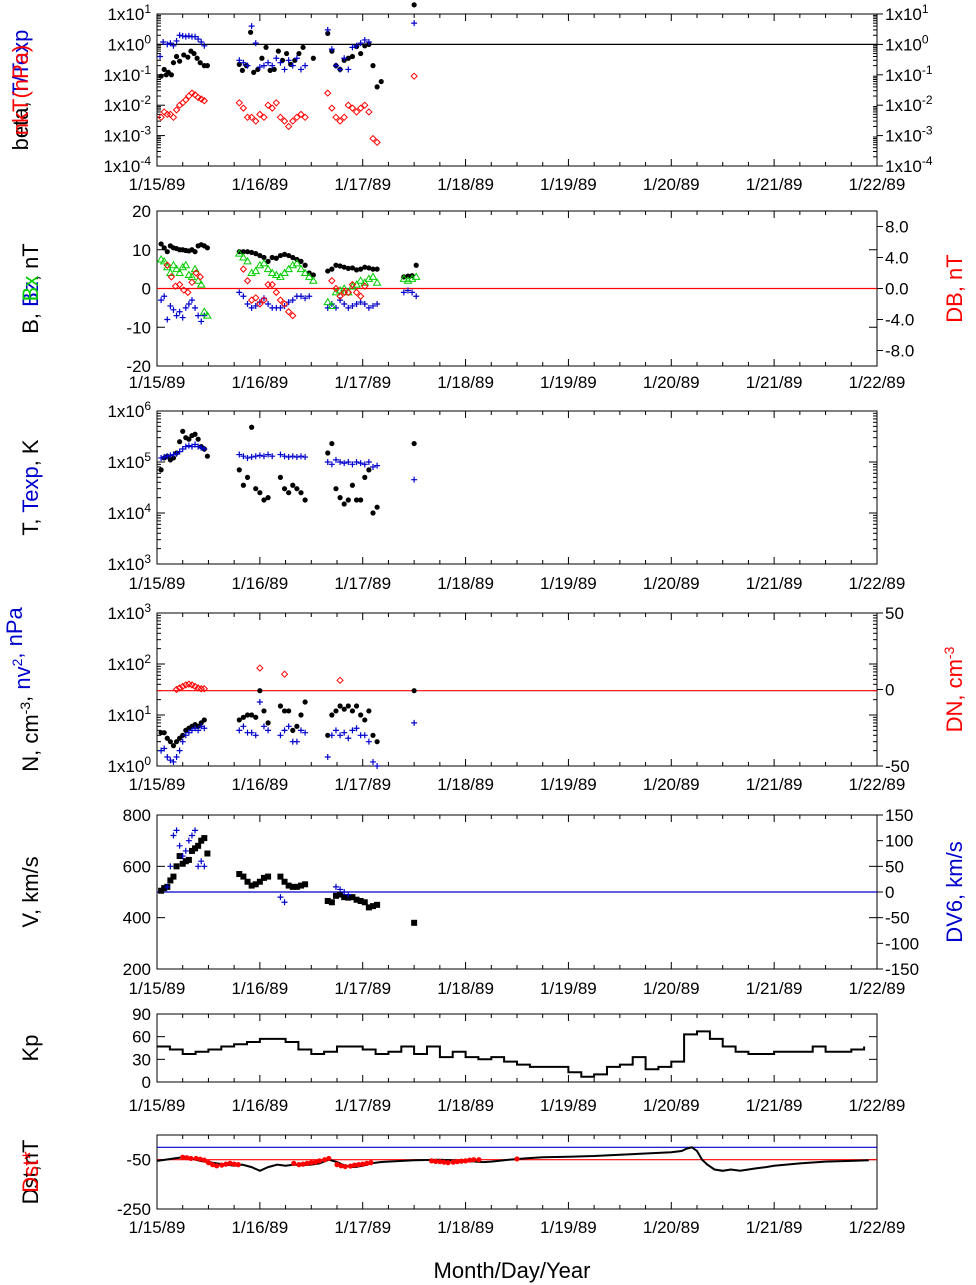  Describe the element at coordinates (137, 815) in the screenshot. I see `y-tick-label: 800` at that location.